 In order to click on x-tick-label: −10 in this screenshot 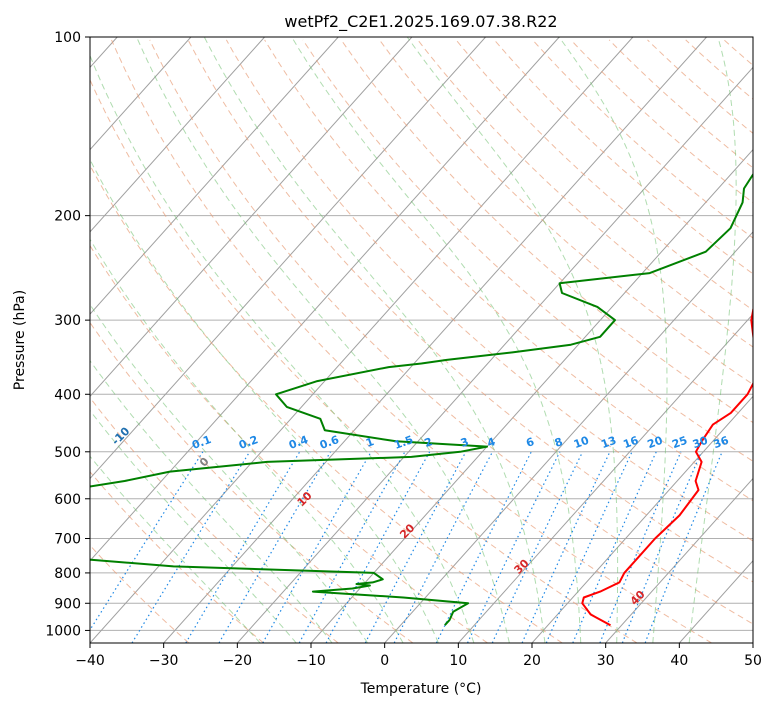, I will do `click(311, 661)`.